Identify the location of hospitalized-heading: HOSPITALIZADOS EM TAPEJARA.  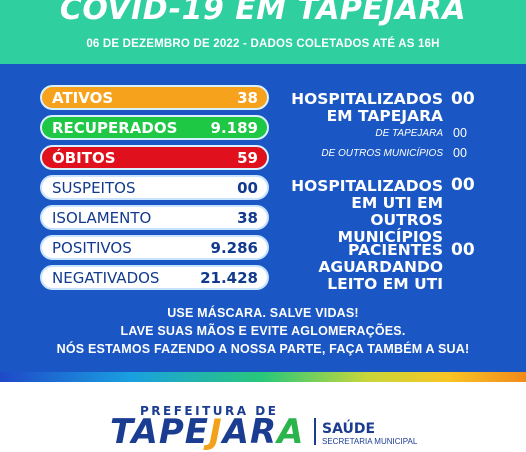
(361, 108).